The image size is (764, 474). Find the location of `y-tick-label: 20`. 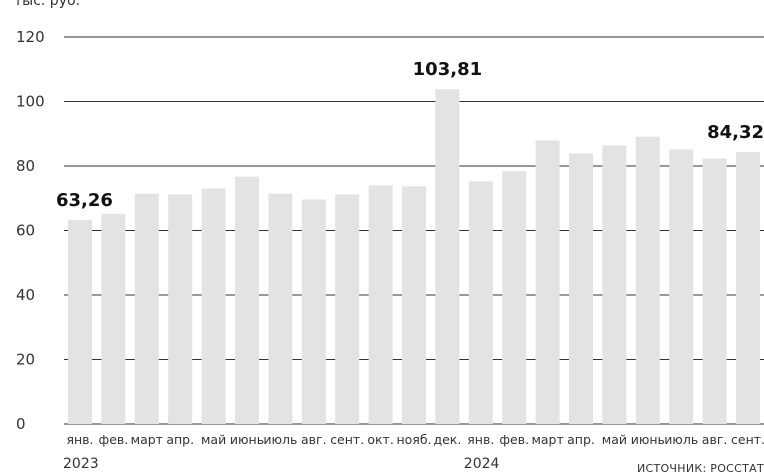

y-tick-label: 20 is located at coordinates (25, 360).